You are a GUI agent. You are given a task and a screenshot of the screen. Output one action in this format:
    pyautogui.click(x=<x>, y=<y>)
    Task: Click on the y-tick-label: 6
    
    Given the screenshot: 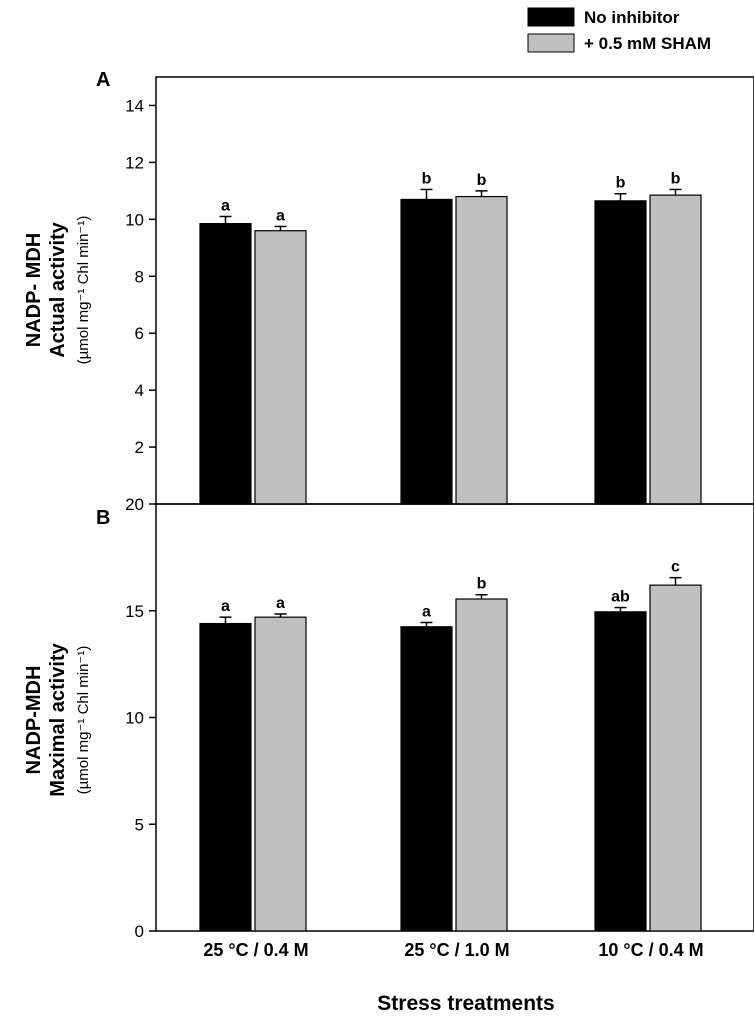 What is the action you would take?
    pyautogui.click(x=139, y=333)
    